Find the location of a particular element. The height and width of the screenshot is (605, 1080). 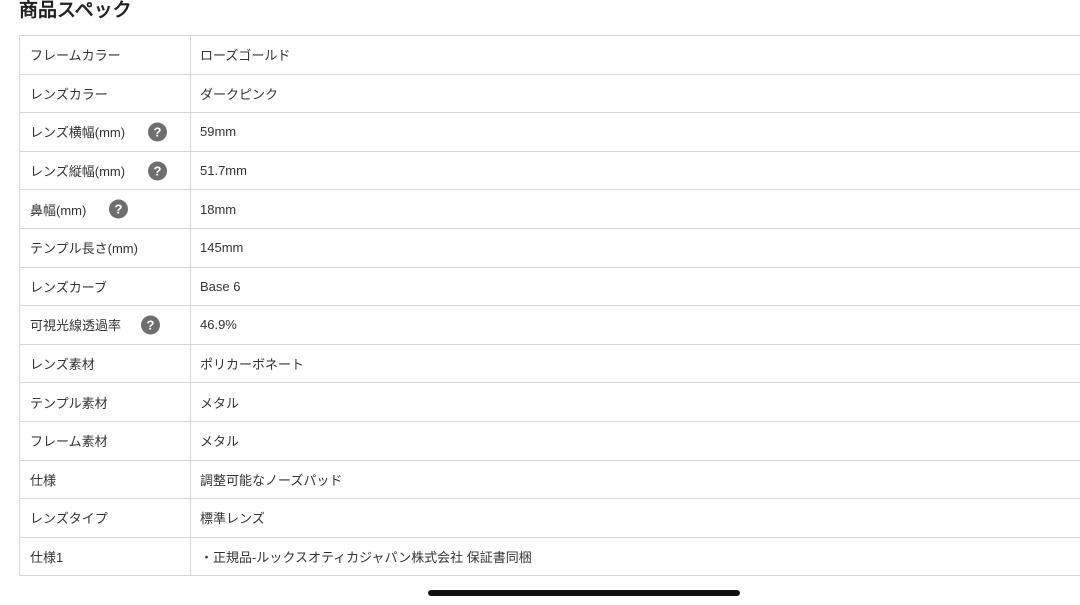

spec-label-text: フレームカラー is located at coordinates (75, 56).